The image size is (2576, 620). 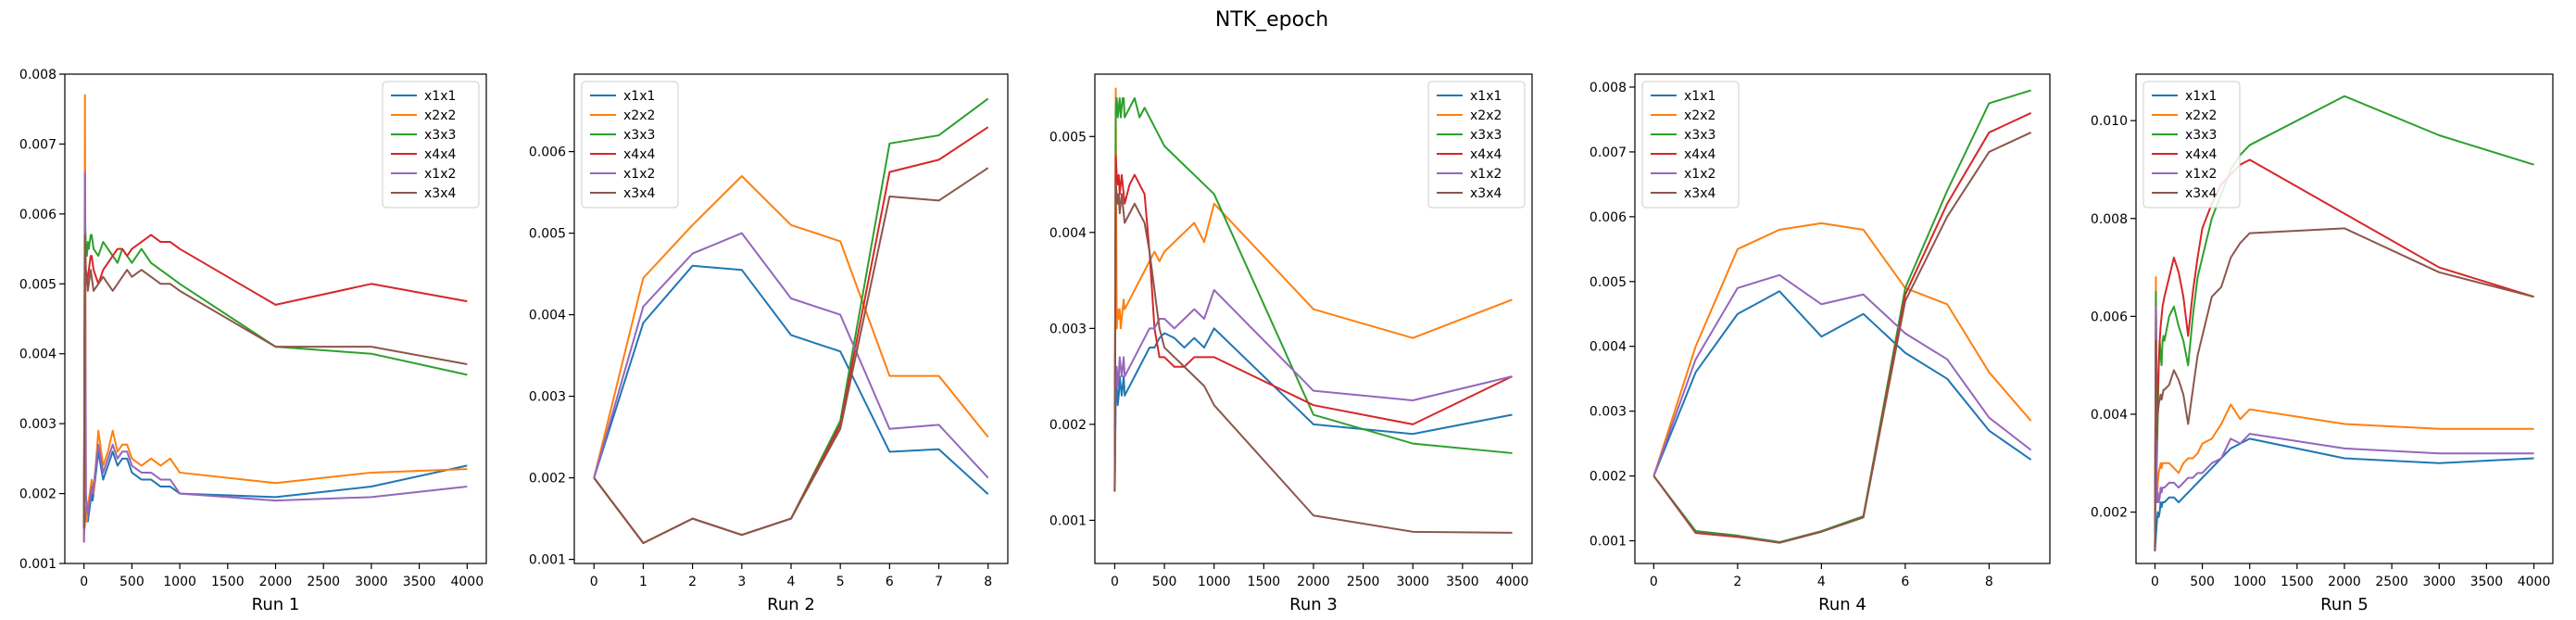 What do you see at coordinates (38, 145) in the screenshot?
I see `y-tick-label: 0.007` at bounding box center [38, 145].